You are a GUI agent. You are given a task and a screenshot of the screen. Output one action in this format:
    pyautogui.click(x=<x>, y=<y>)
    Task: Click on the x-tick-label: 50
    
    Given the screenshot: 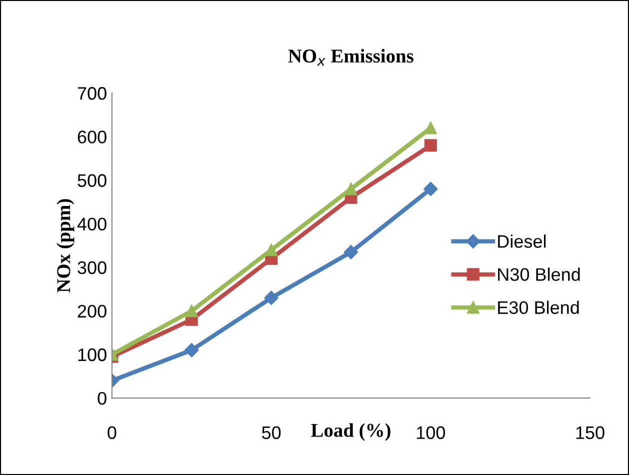 What is the action you would take?
    pyautogui.click(x=271, y=433)
    